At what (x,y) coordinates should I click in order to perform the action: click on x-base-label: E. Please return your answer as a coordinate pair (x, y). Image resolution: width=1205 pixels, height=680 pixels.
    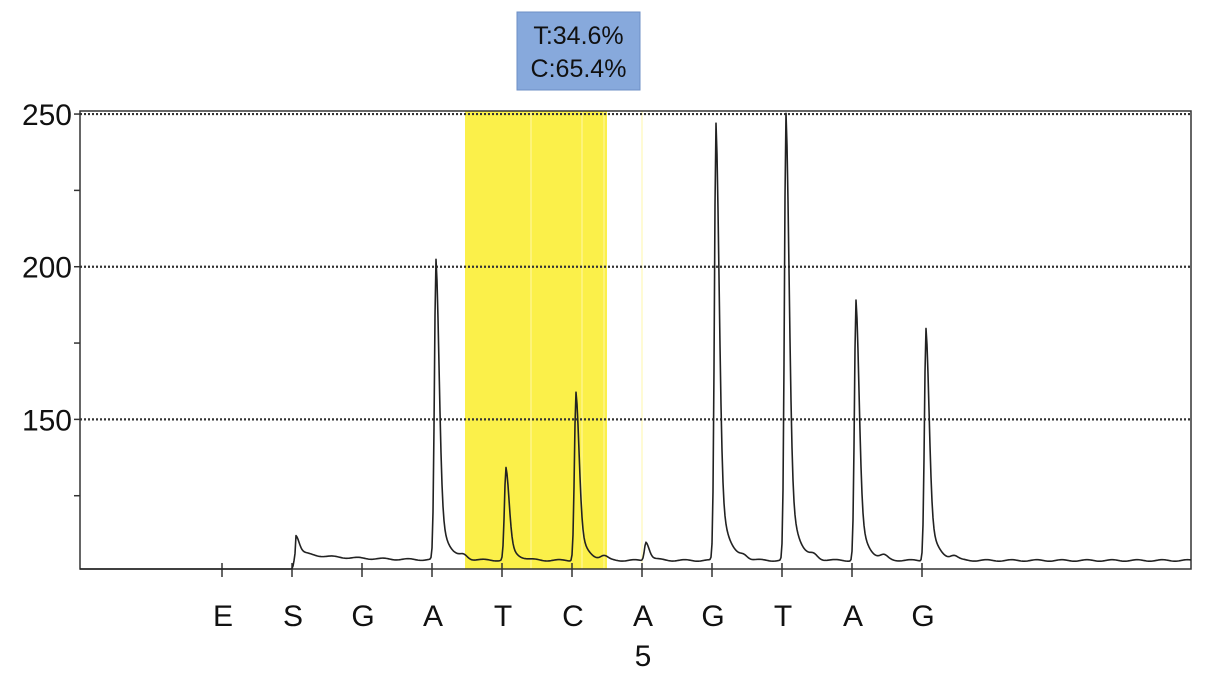
    Looking at the image, I should click on (223, 616).